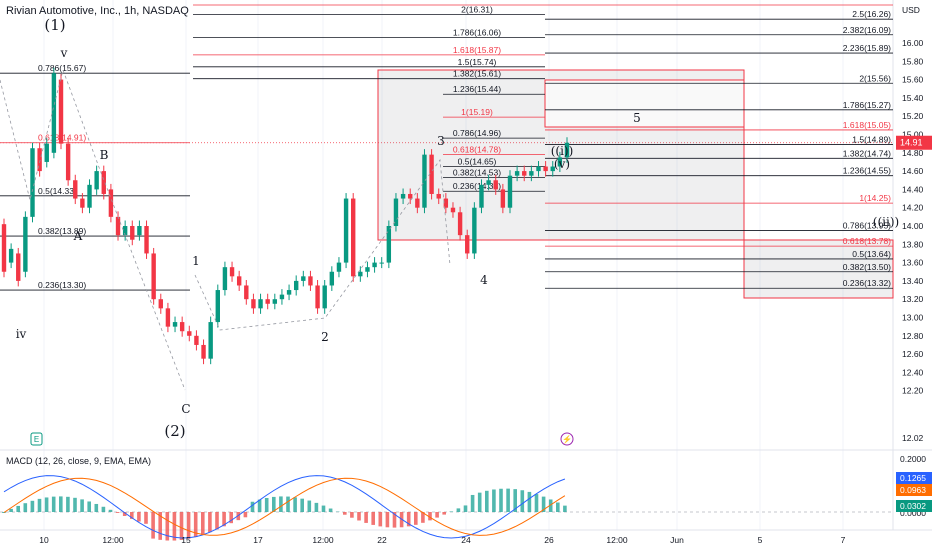  What do you see at coordinates (867, 30) in the screenshot?
I see `fib-right-label: 2.382(16.09)` at bounding box center [867, 30].